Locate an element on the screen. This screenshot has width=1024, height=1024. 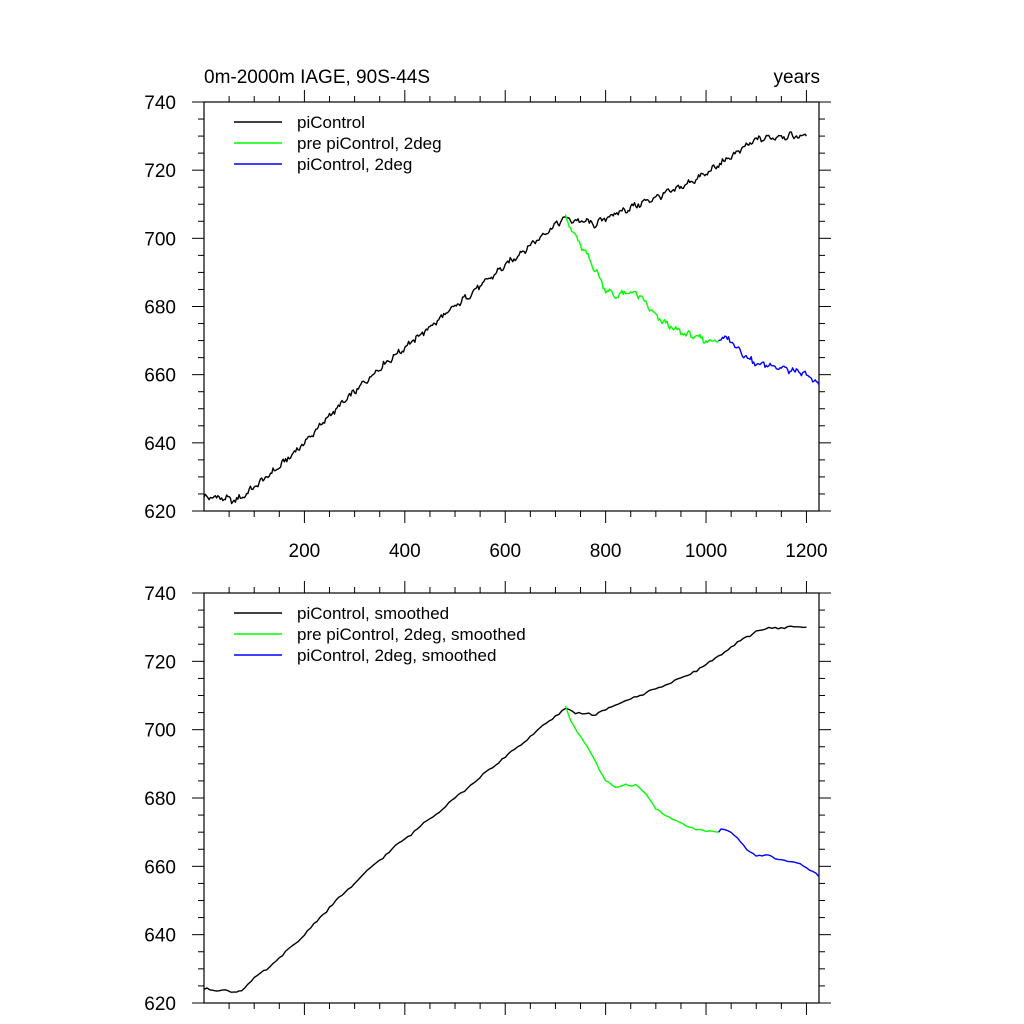
legend-entry: pre piControl, 2deg is located at coordinates (369, 143).